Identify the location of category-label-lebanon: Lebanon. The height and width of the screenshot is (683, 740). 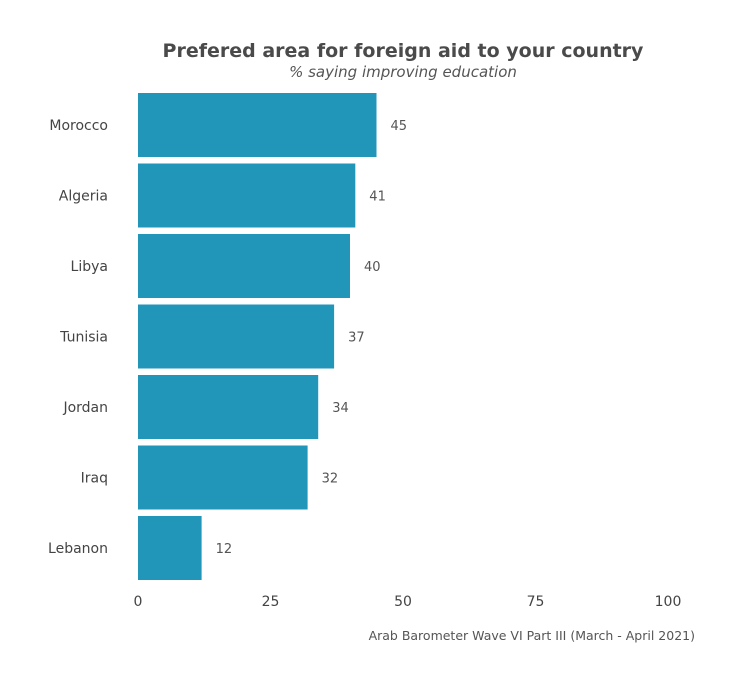
(78, 549).